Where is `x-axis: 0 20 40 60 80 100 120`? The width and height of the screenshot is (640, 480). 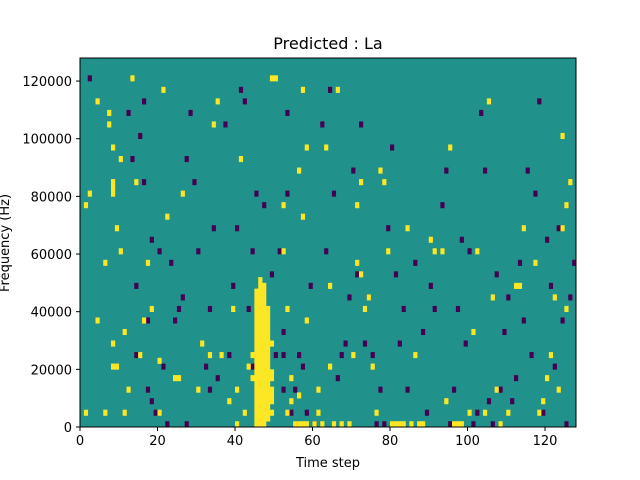 x-axis: 0 20 40 60 80 100 120 is located at coordinates (316, 438).